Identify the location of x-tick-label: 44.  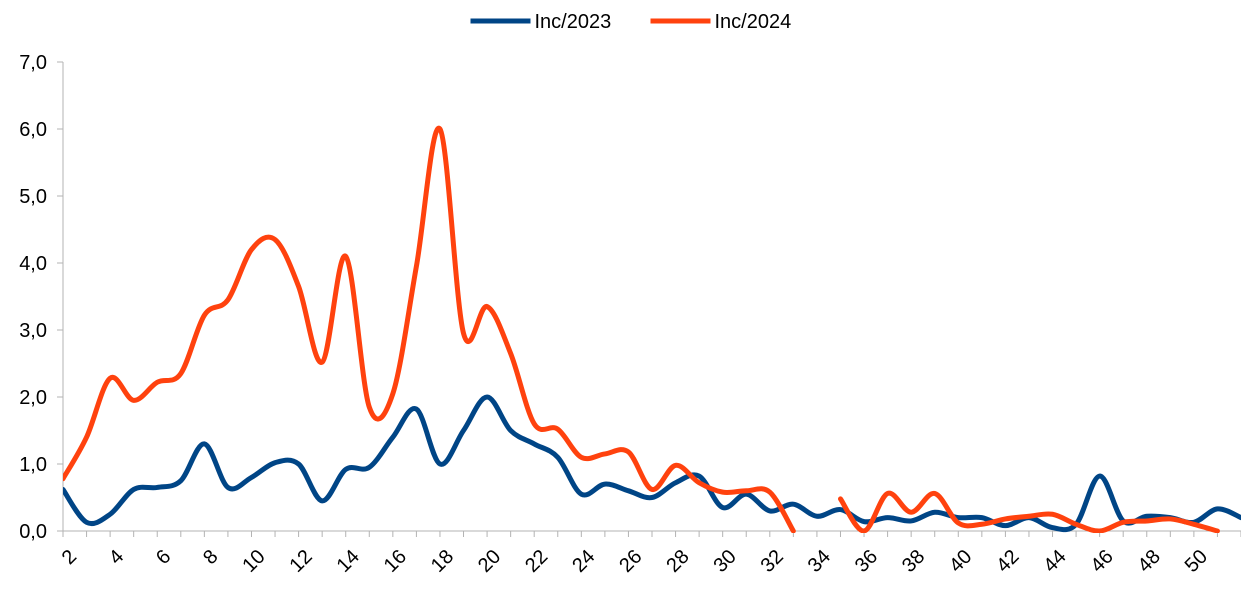
(1054, 561).